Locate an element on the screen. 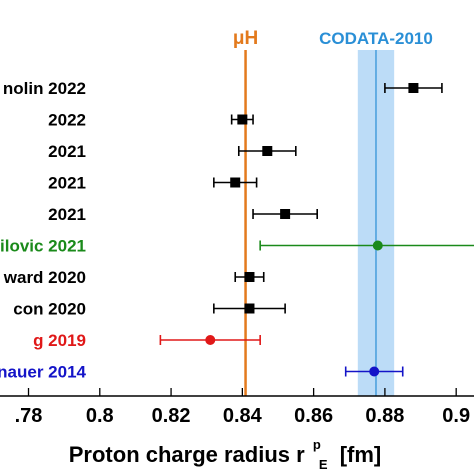 The width and height of the screenshot is (474, 474). data-row-9: nauer 2014 is located at coordinates (202, 372).